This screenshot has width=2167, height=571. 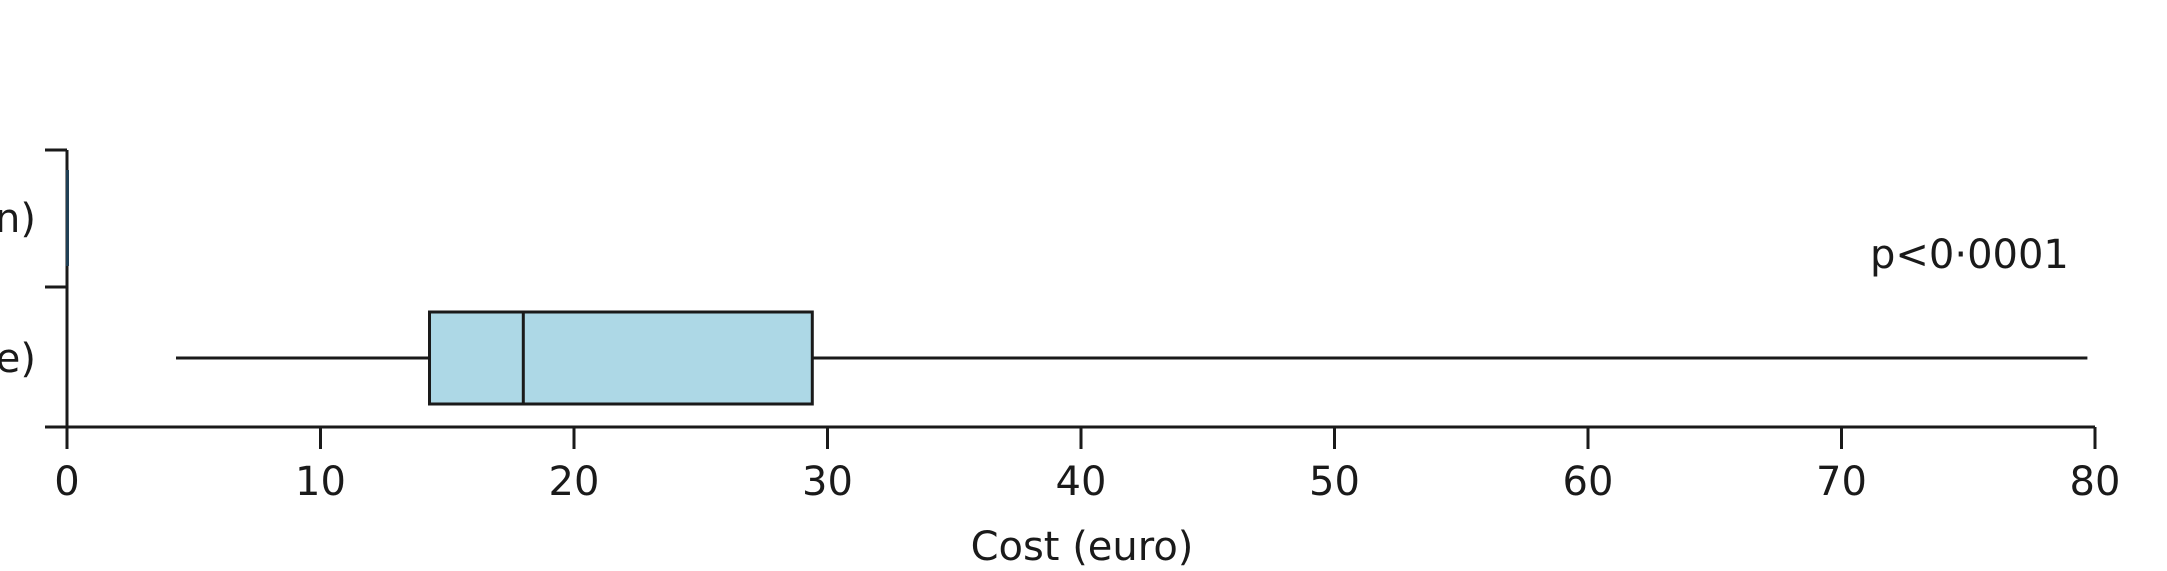 I want to click on x-tick-label-10: 10, so click(x=320, y=482).